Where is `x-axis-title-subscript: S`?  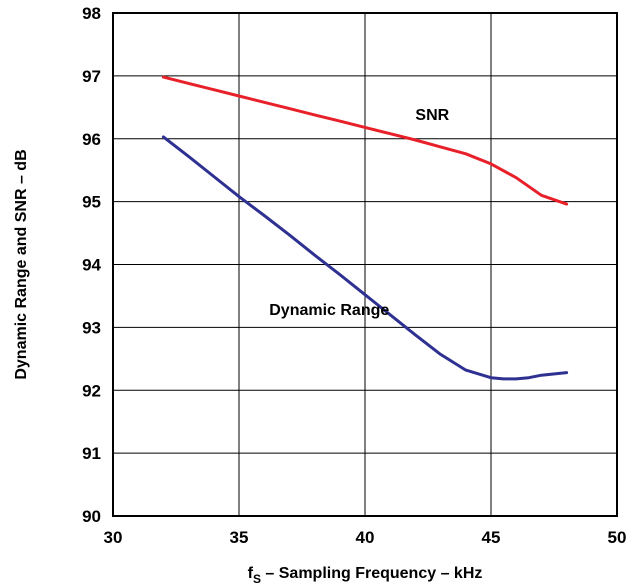 x-axis-title-subscript: S is located at coordinates (257, 579).